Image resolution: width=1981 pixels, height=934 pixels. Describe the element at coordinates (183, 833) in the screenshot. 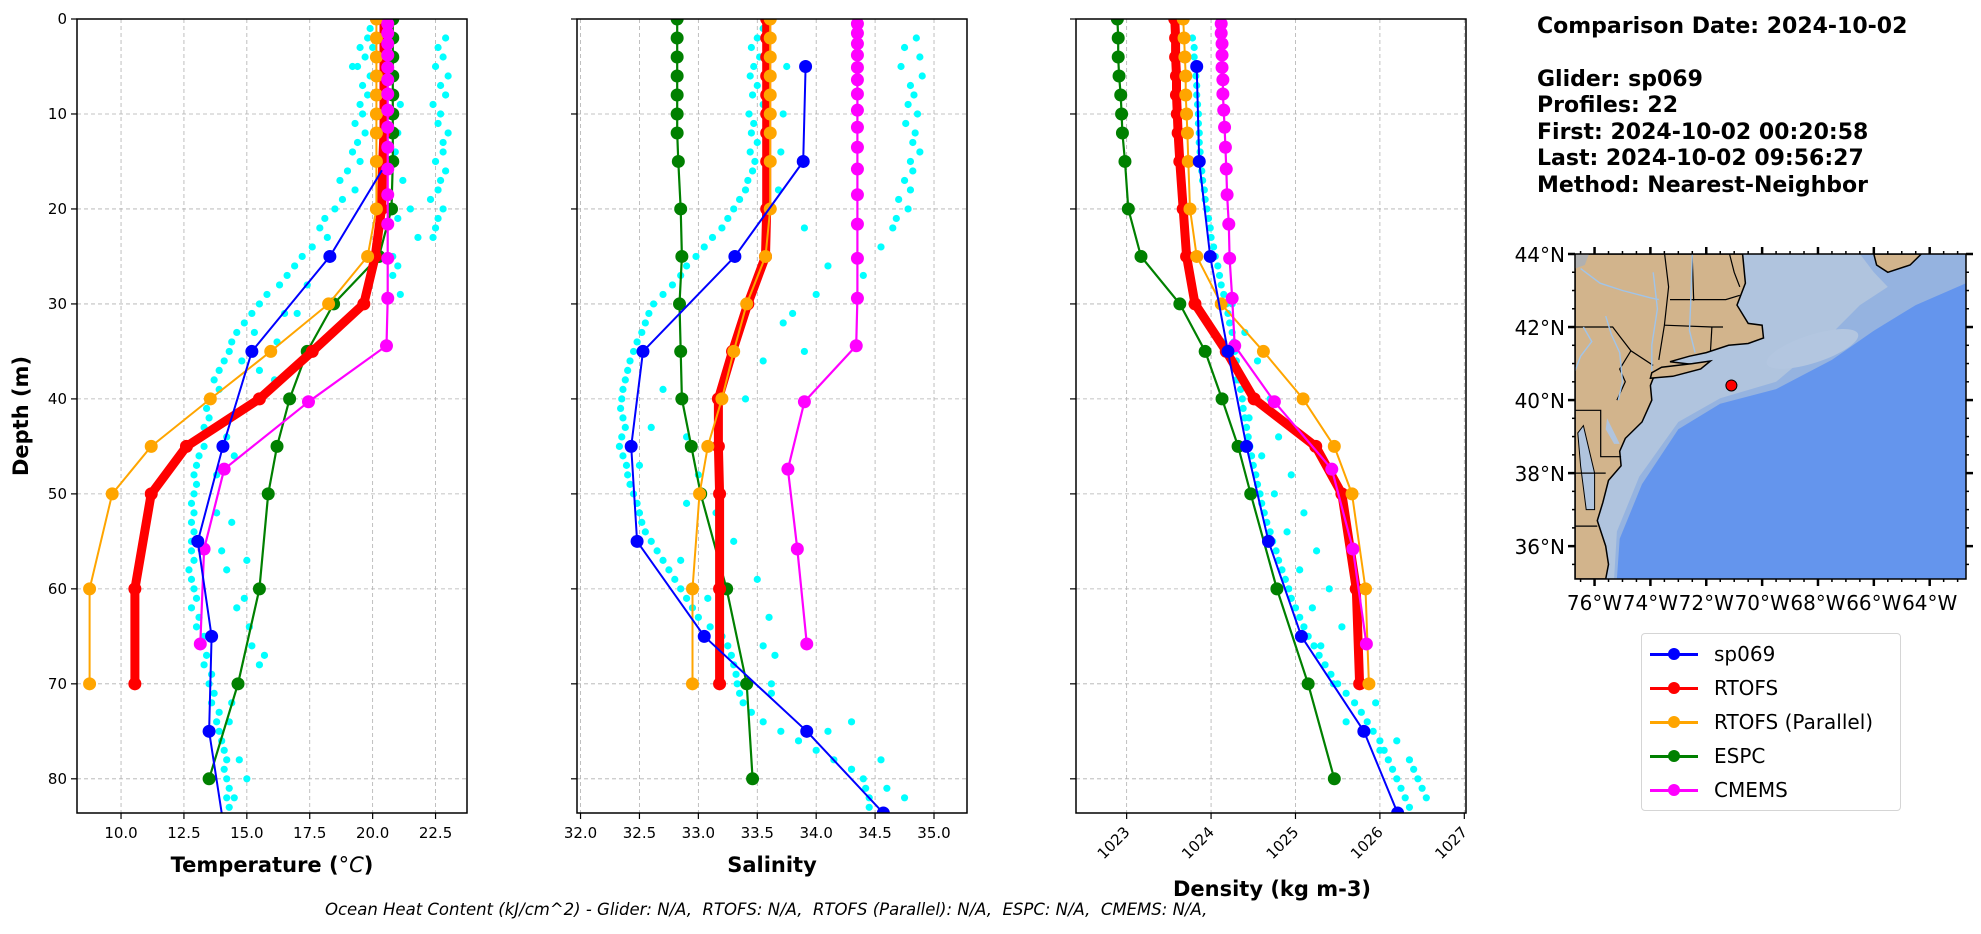

I see `x-tick-label: 12.5` at that location.